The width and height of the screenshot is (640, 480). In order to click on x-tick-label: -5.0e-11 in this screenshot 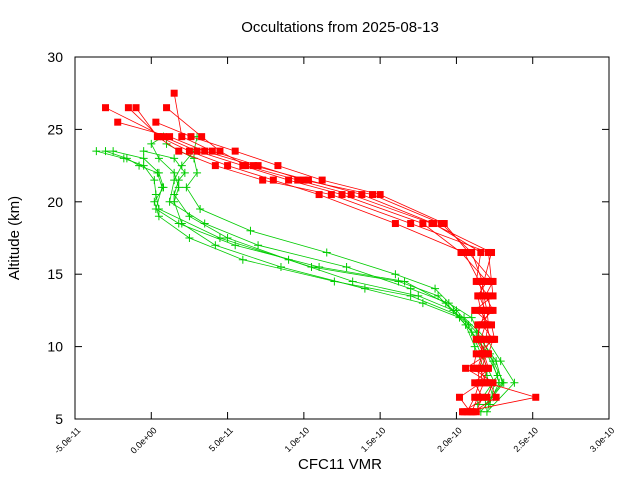, I will do `click(67, 440)`.